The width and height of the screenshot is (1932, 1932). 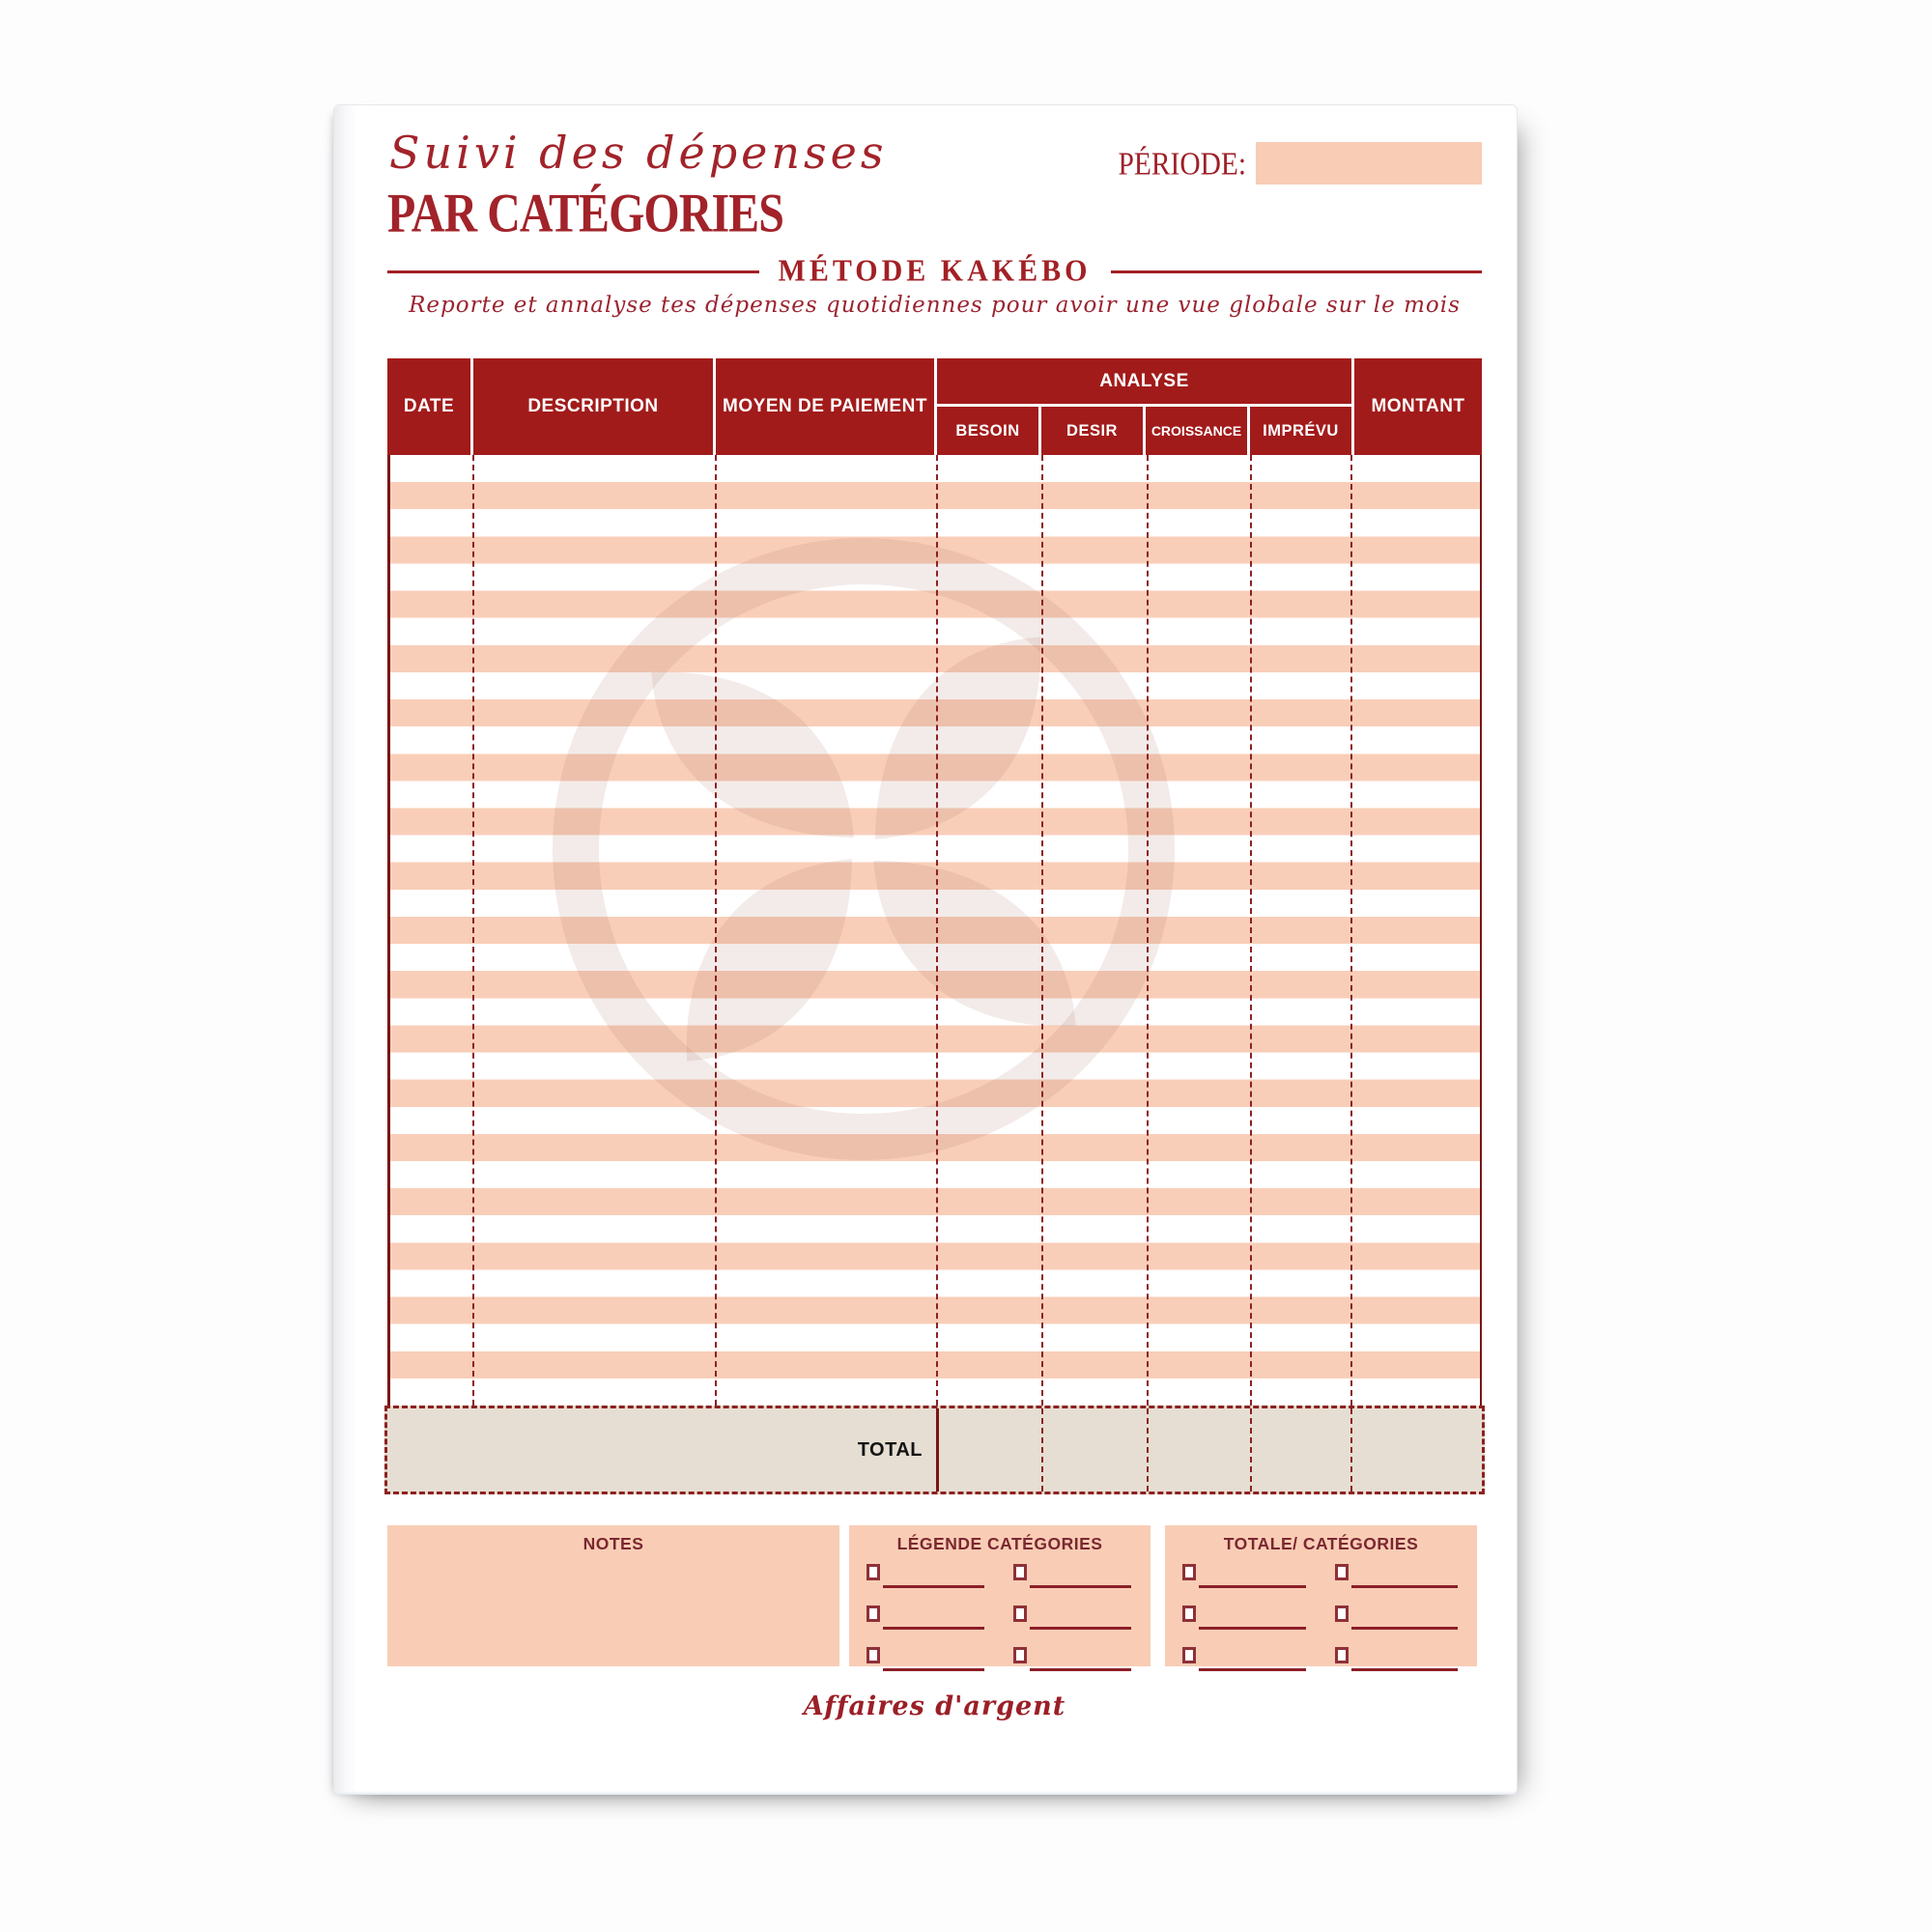 I want to click on banner-rule-left, so click(x=573, y=271).